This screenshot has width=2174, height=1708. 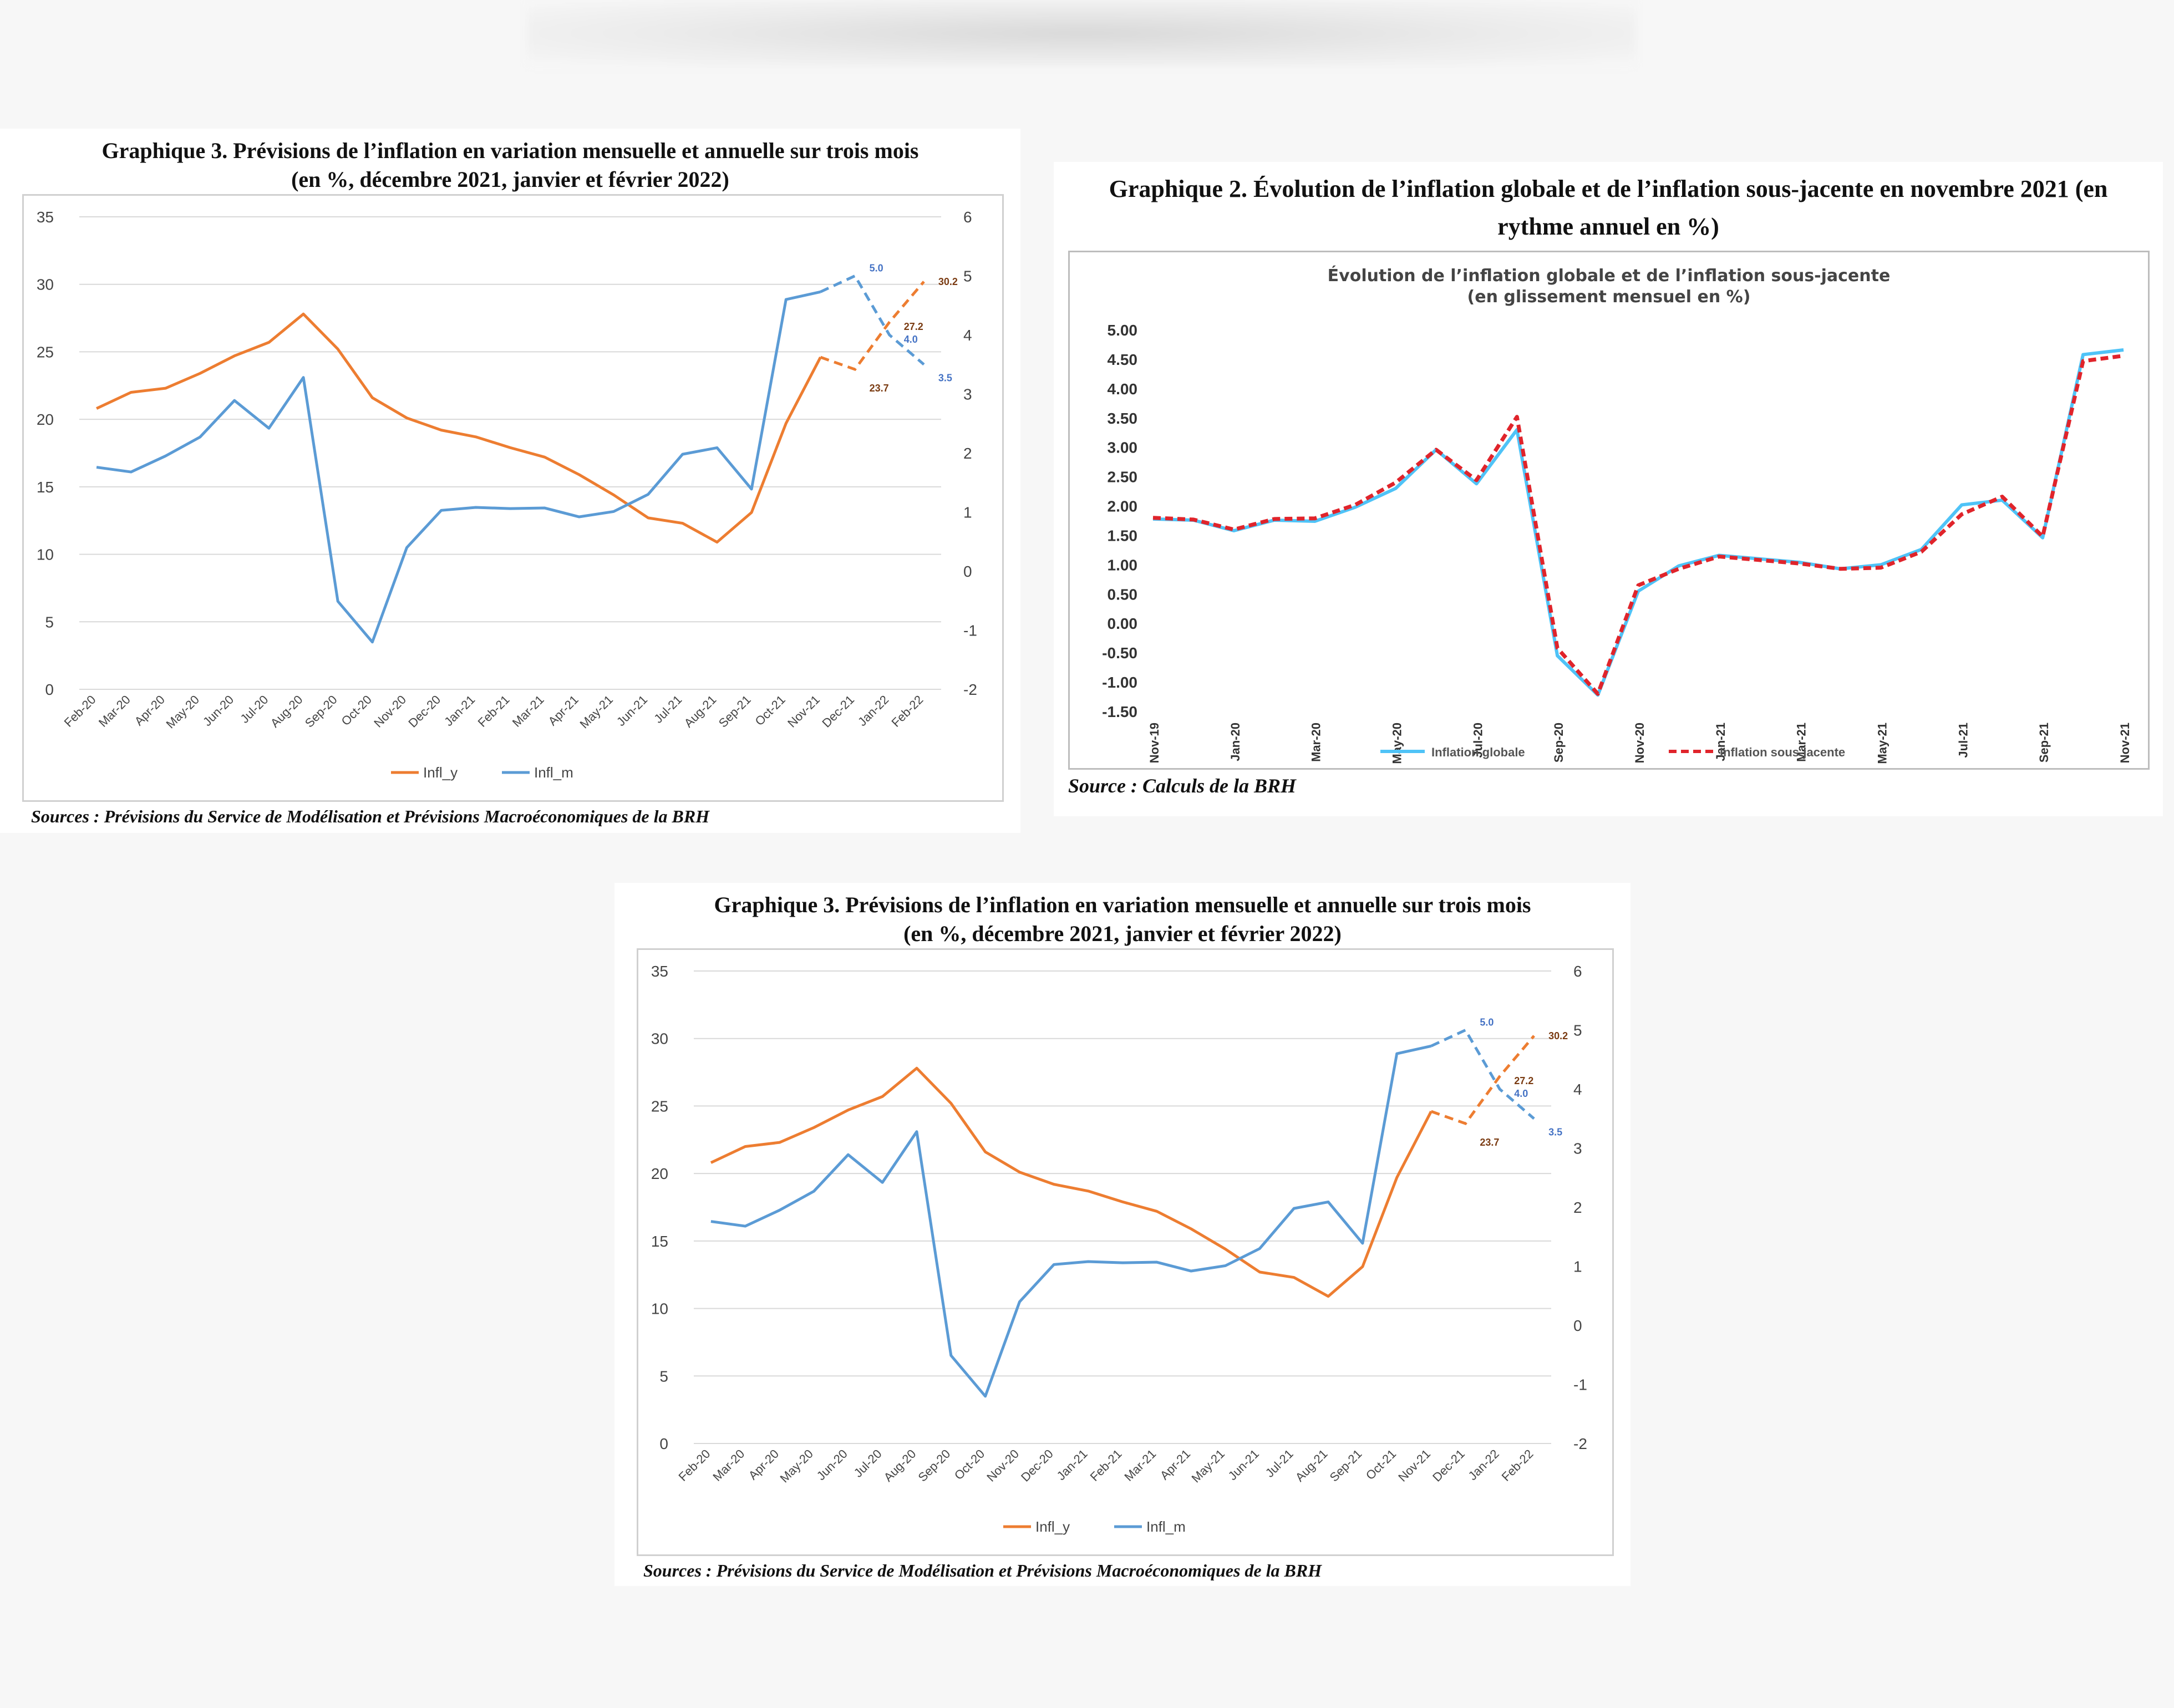 I want to click on y-right-tick-label: 4, so click(x=1577, y=1089).